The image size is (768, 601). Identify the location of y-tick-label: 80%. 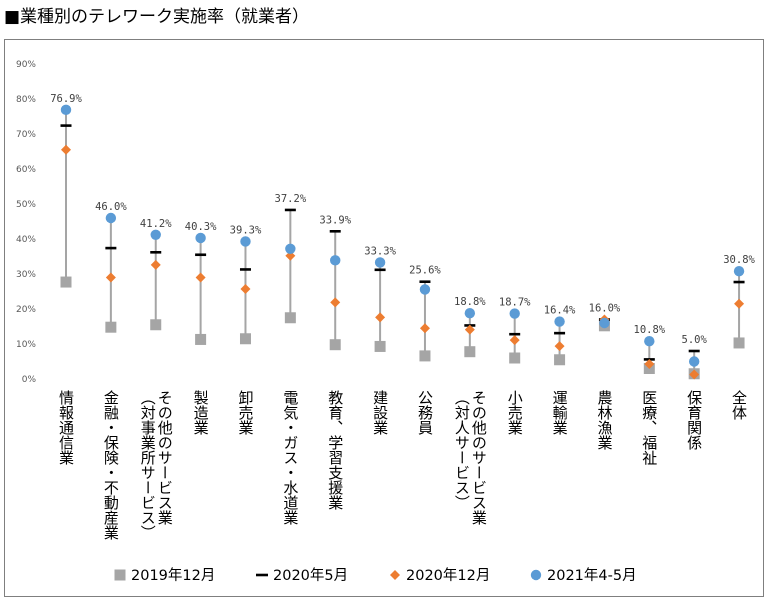
(26, 100).